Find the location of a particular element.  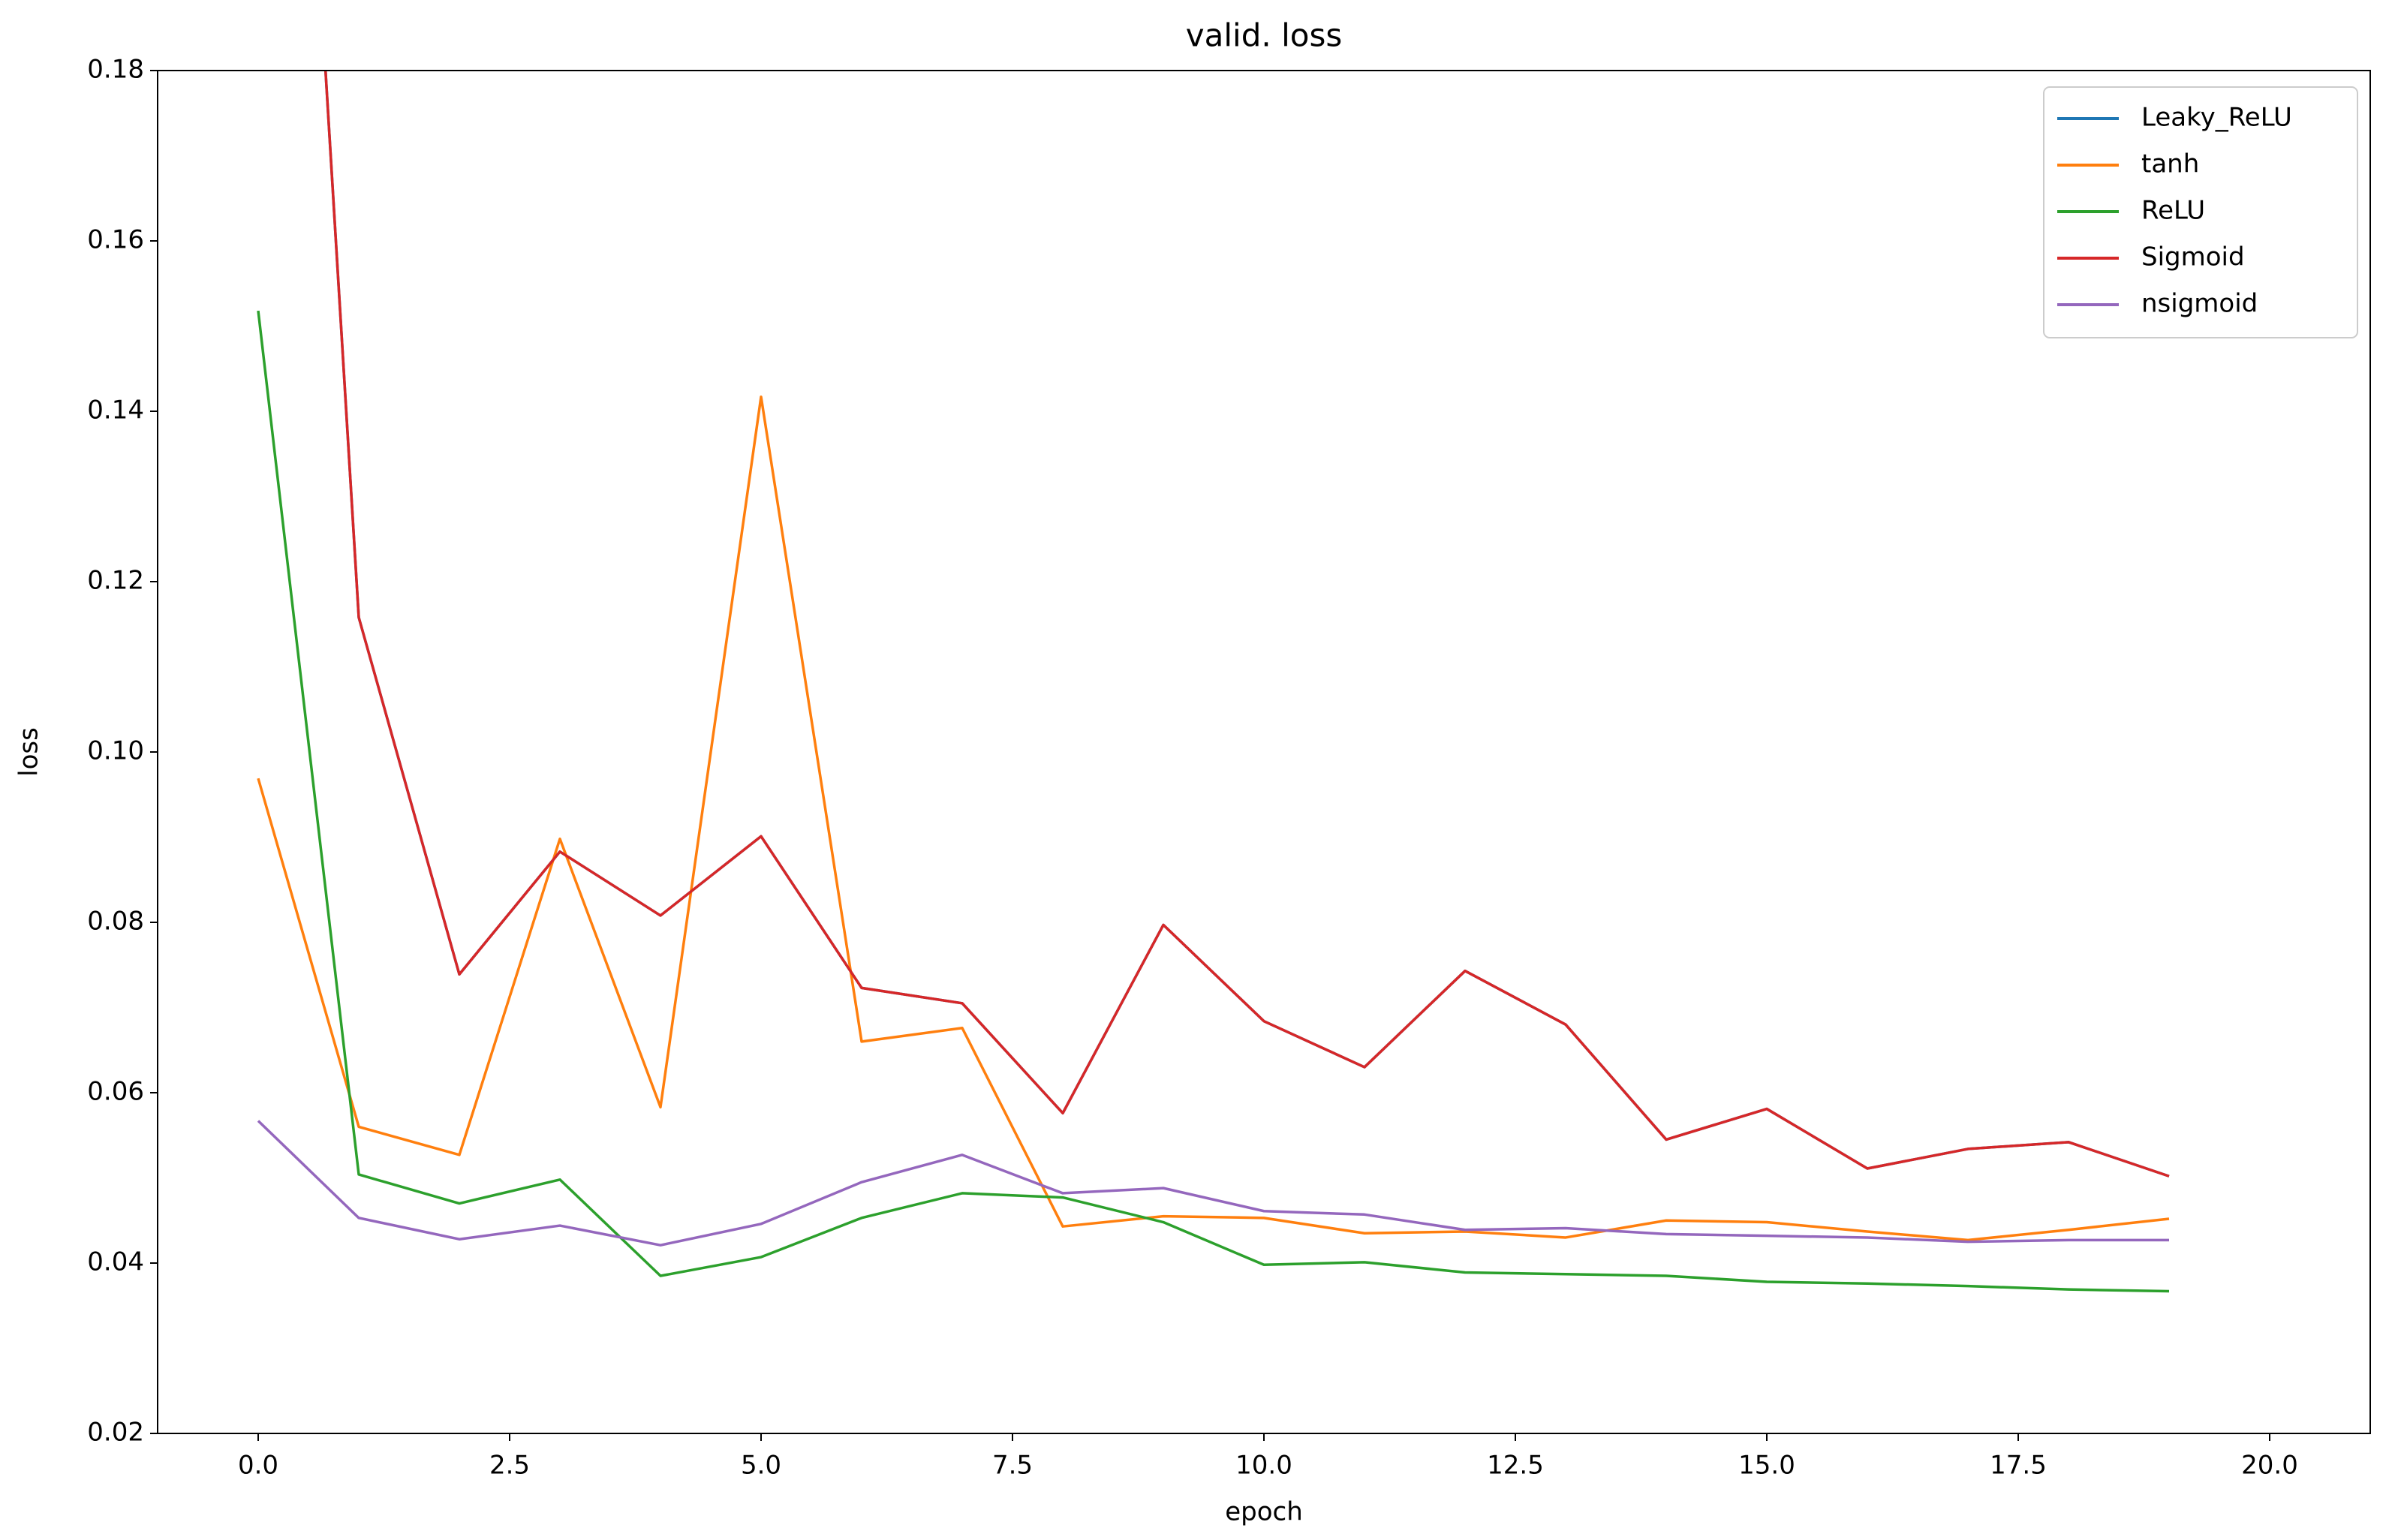

y-tick-label: 0.16 is located at coordinates (116, 240).